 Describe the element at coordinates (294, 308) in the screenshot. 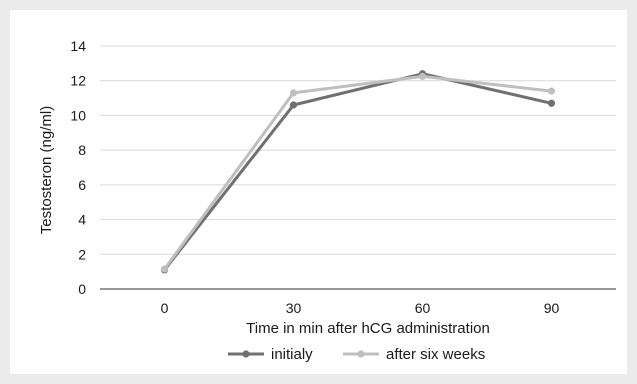

I see `x-tick-label: 30` at that location.